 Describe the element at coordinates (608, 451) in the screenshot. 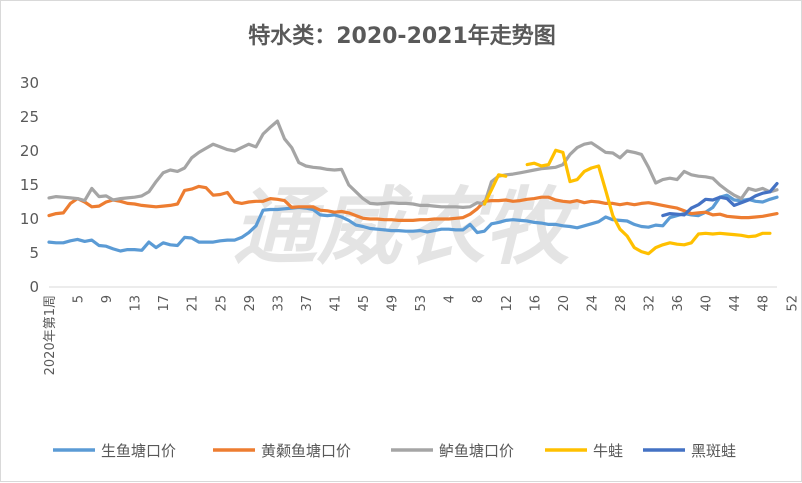

I see `legend-label: 牛蛙` at that location.